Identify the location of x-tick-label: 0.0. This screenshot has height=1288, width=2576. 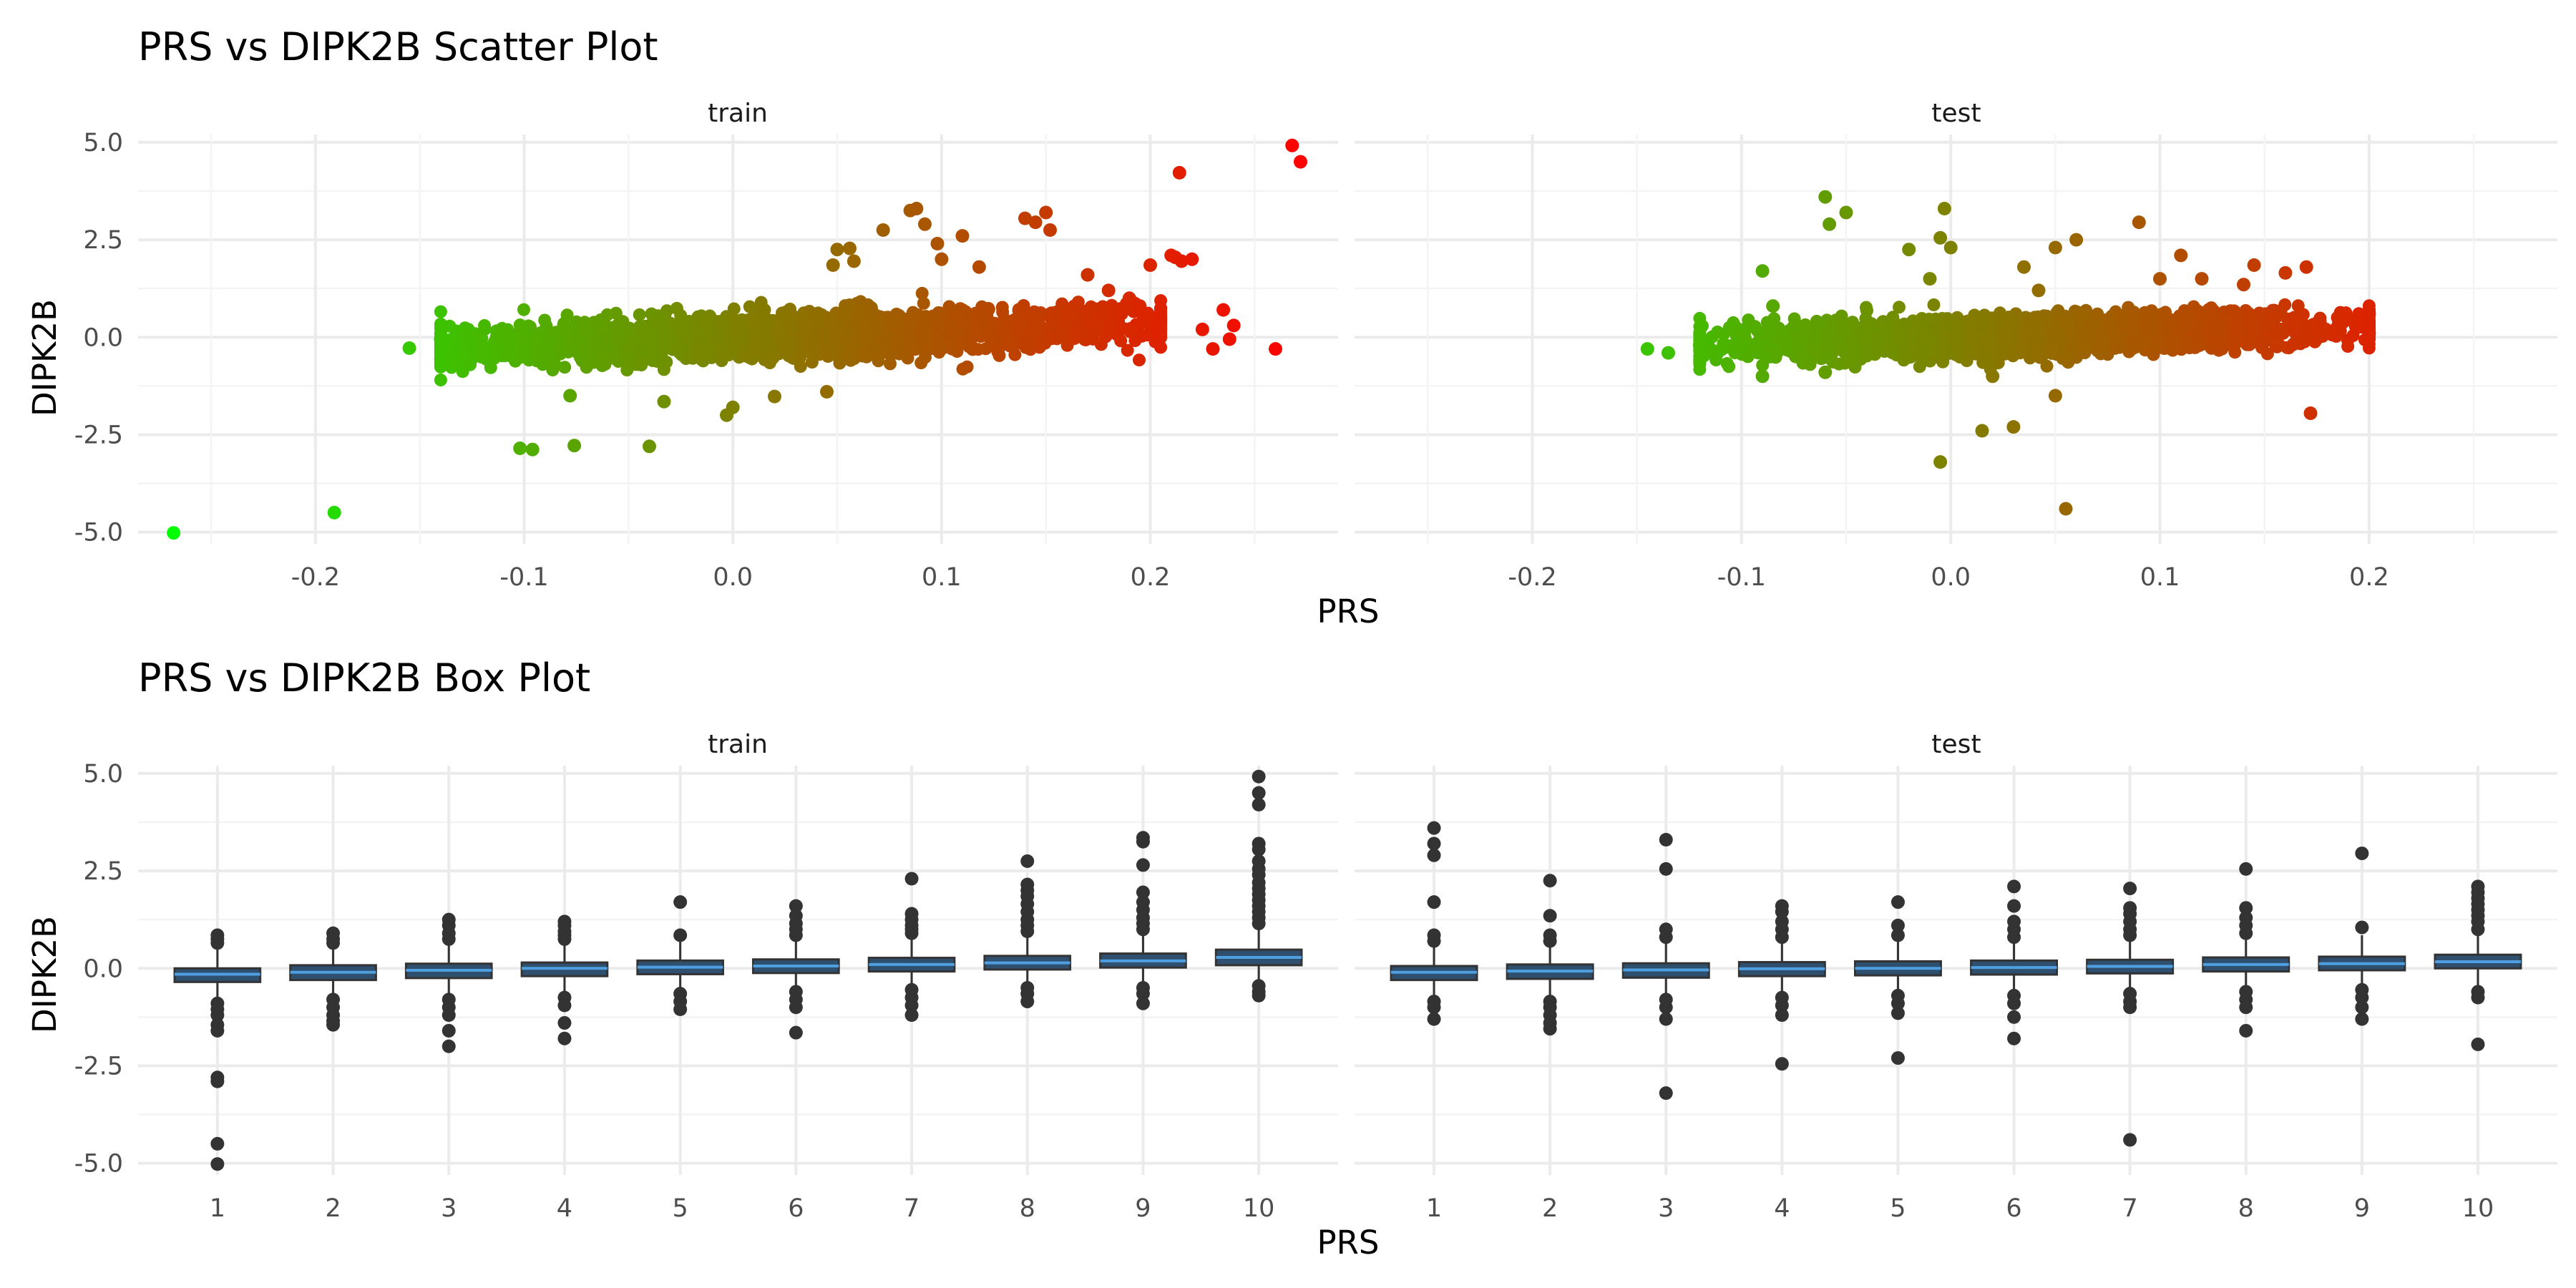
(733, 577).